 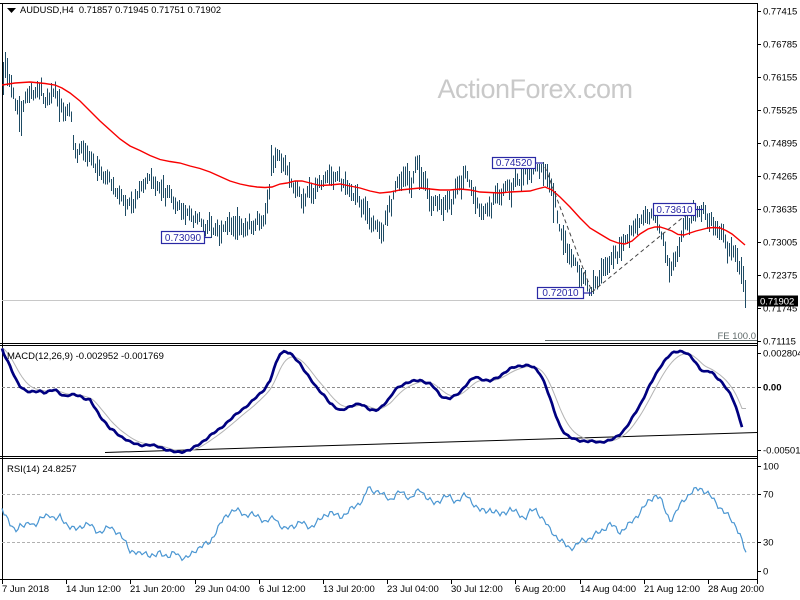 What do you see at coordinates (157, 589) in the screenshot?
I see `svg-text: 21 Jun 20:00` at bounding box center [157, 589].